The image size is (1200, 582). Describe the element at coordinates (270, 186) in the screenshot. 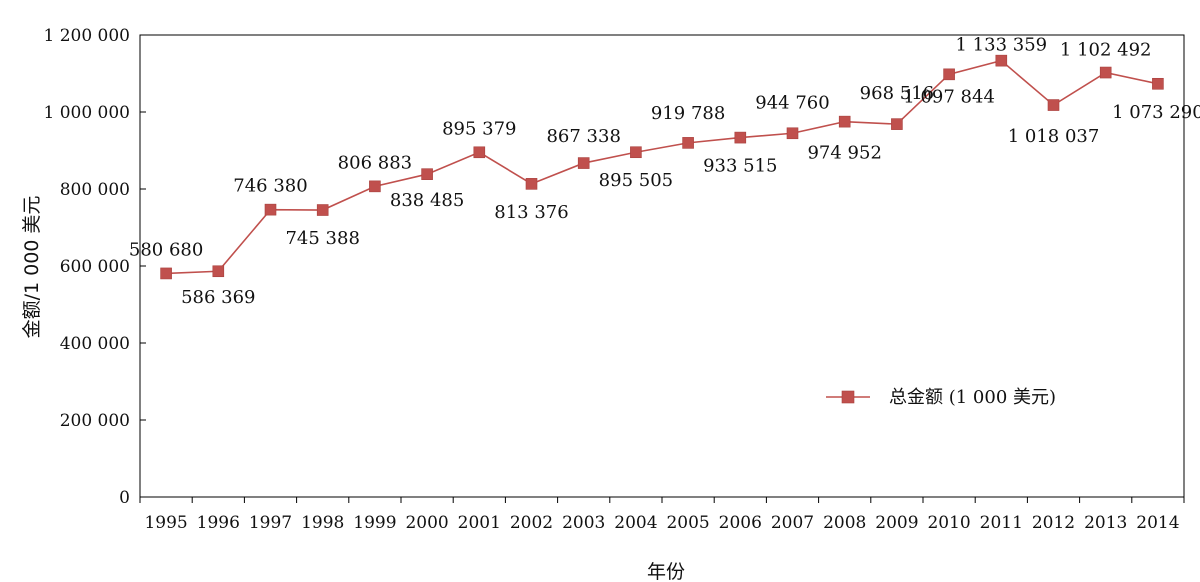

I see `data-label: 746 380` at that location.